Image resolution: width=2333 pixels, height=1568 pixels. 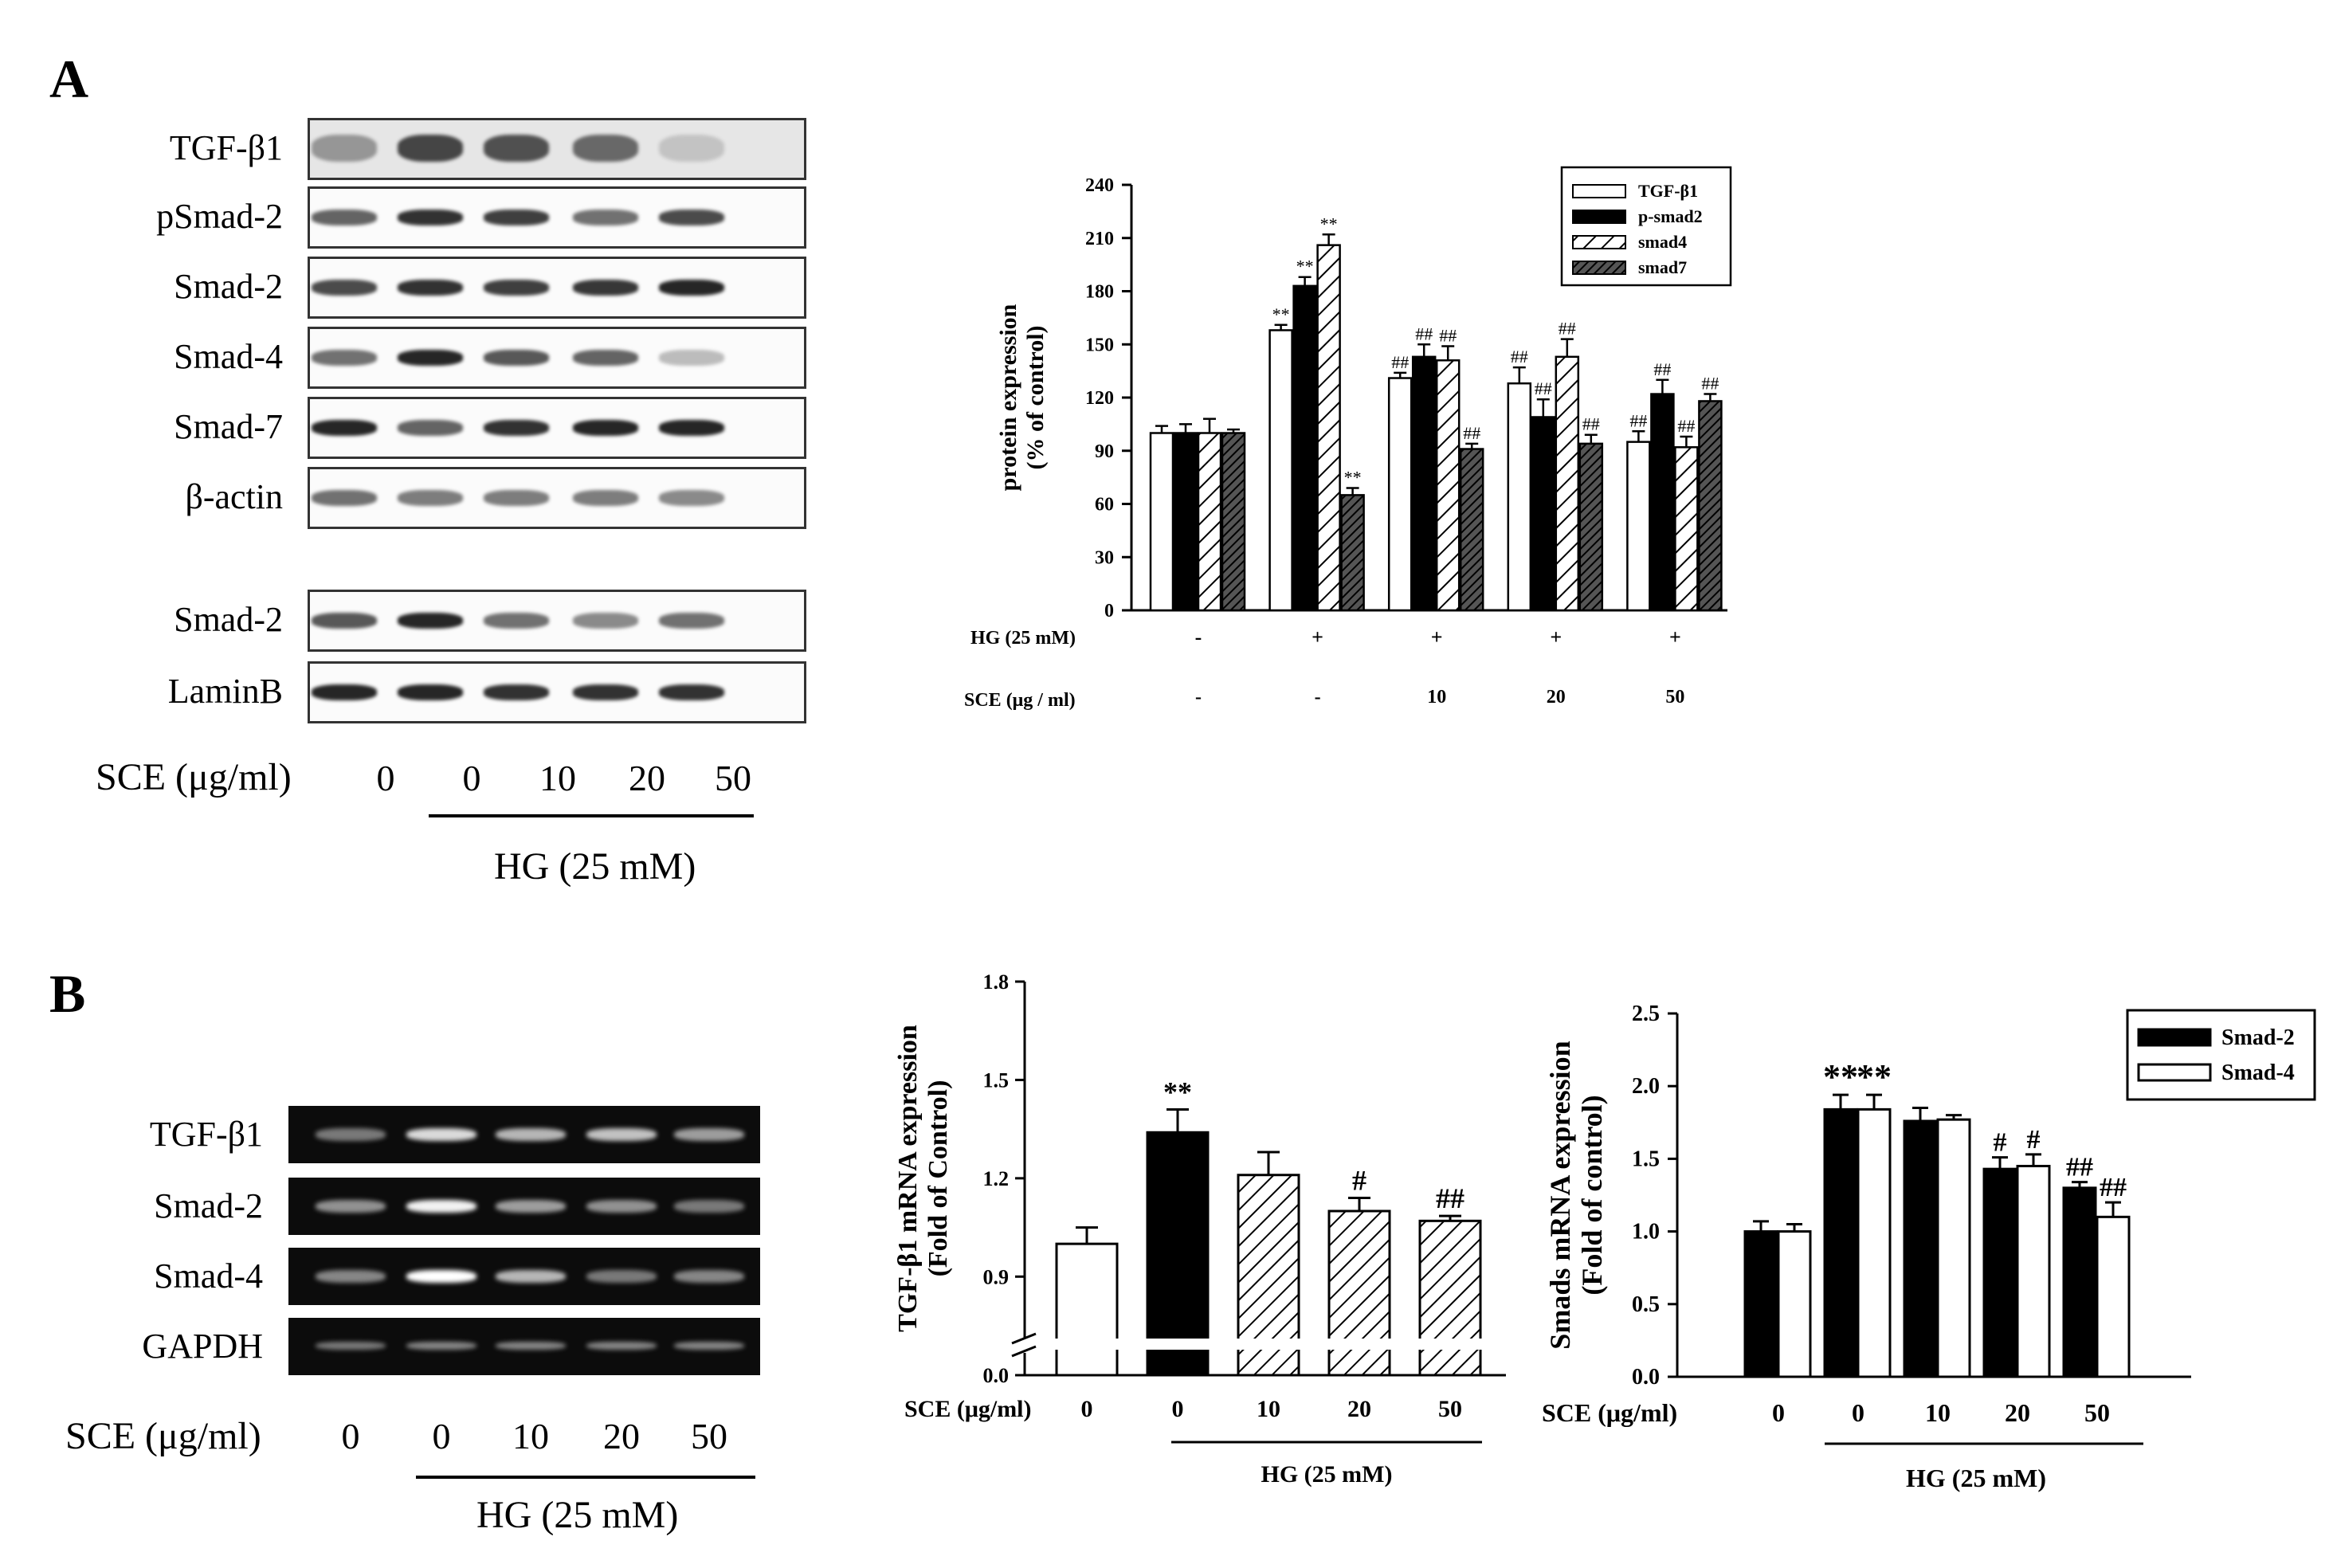 What do you see at coordinates (1646, 1086) in the screenshot?
I see `y-tick-label: 2.0` at bounding box center [1646, 1086].